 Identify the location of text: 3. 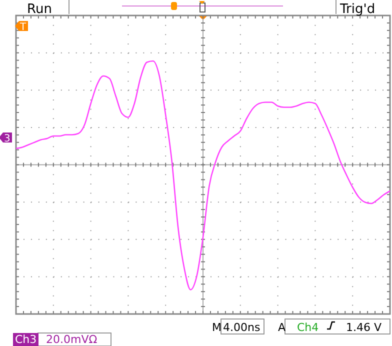
(7, 139).